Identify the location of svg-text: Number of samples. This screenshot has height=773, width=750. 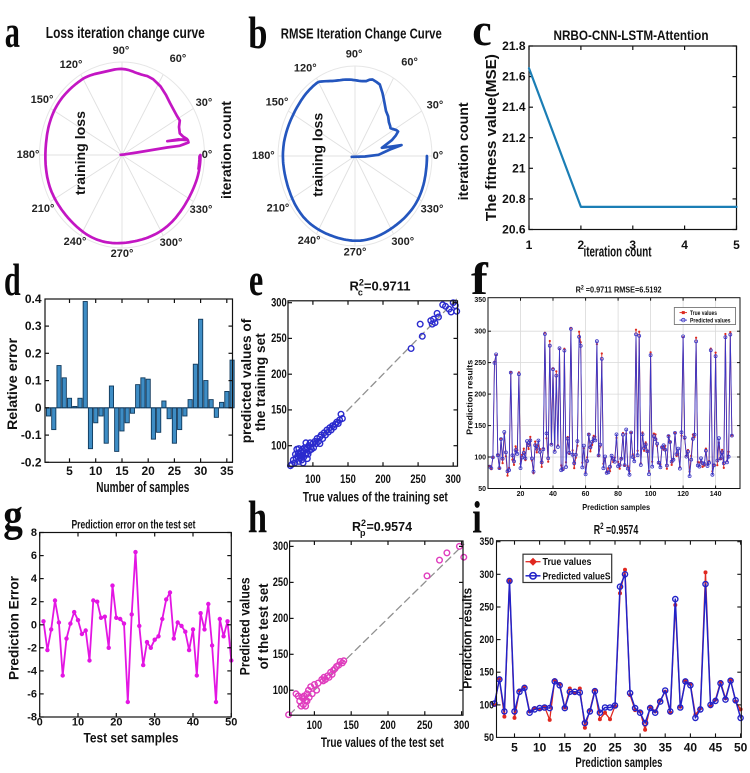
(142, 488).